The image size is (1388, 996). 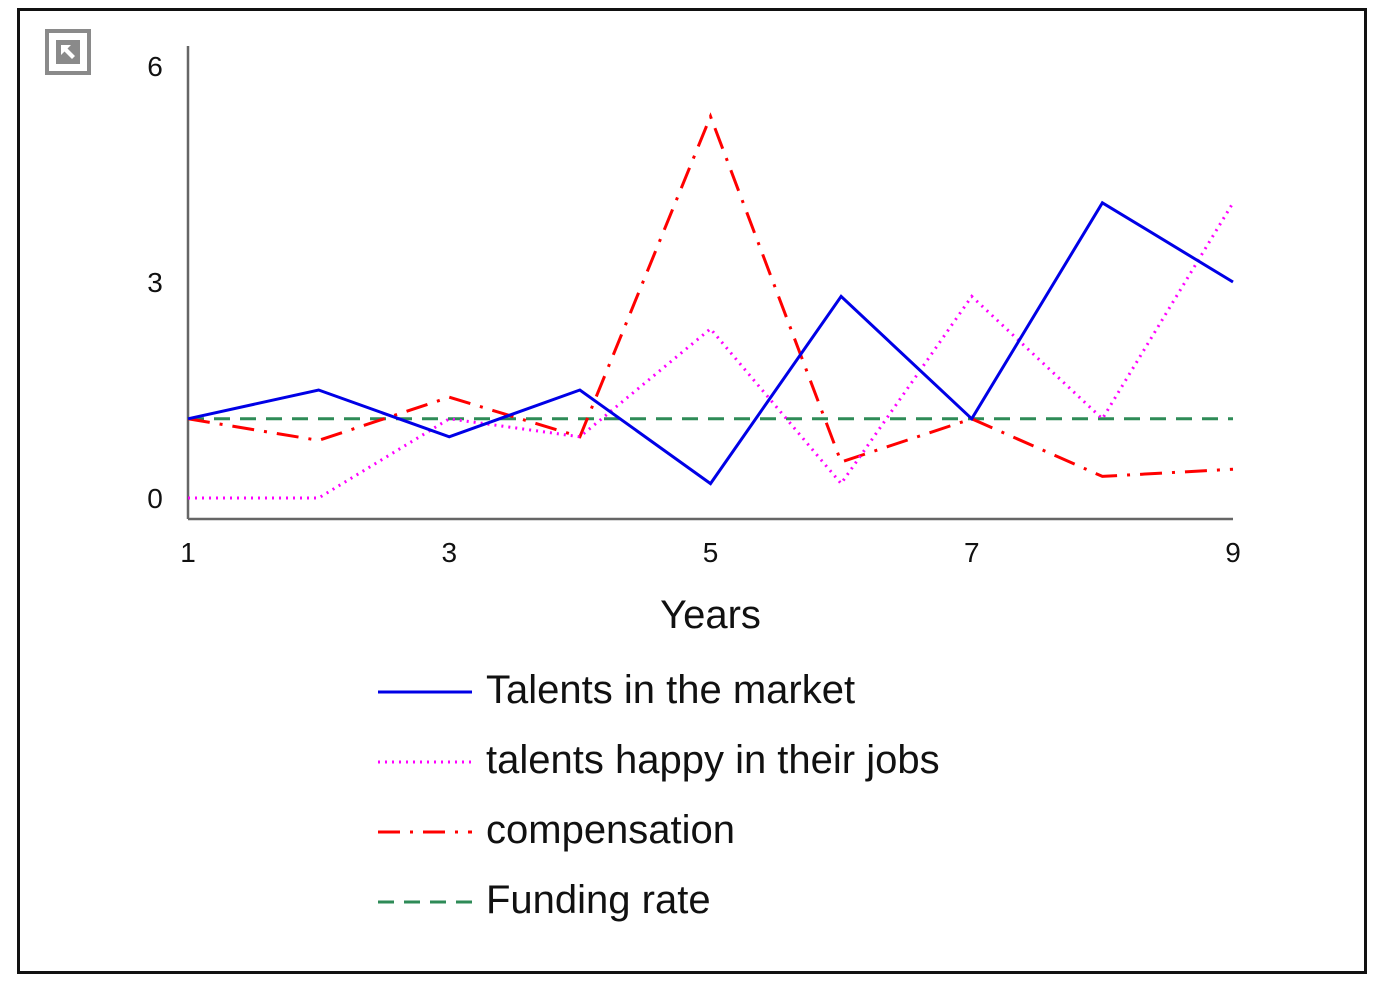 What do you see at coordinates (188, 552) in the screenshot?
I see `x-tick-label: 1` at bounding box center [188, 552].